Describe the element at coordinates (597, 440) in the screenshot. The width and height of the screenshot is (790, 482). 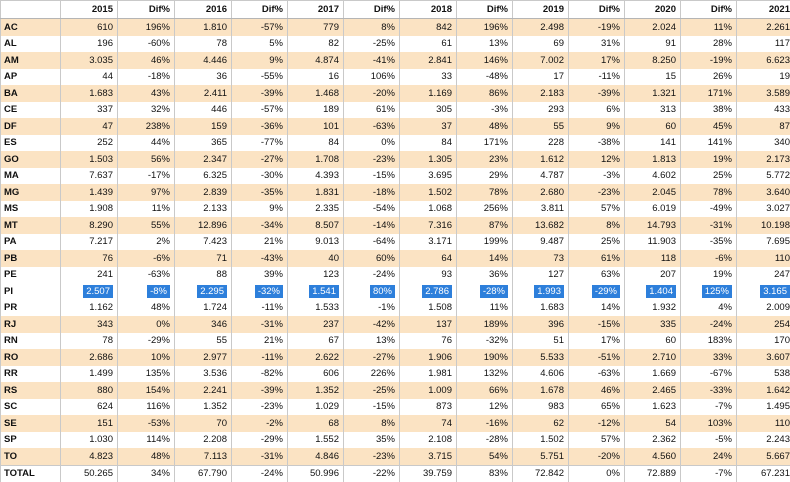
I see `table-cell: 57%` at that location.